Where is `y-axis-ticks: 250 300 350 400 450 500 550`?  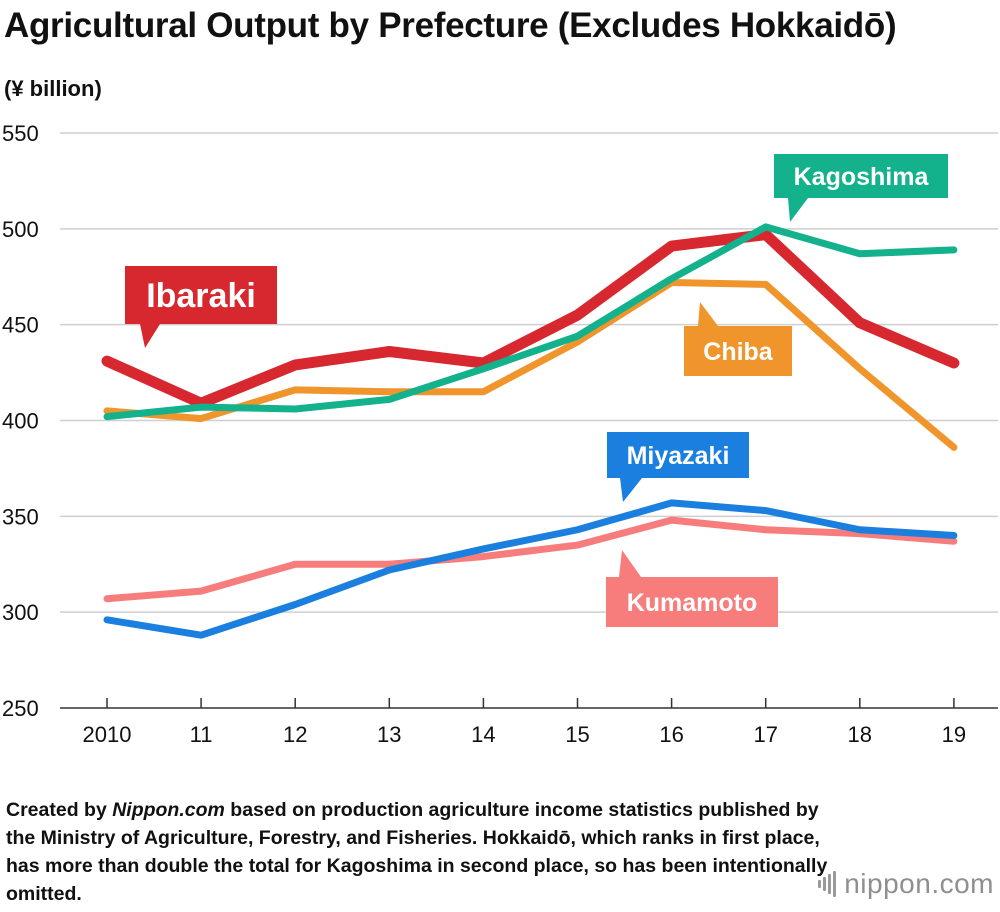
y-axis-ticks: 250 300 350 400 450 500 550 is located at coordinates (20, 421).